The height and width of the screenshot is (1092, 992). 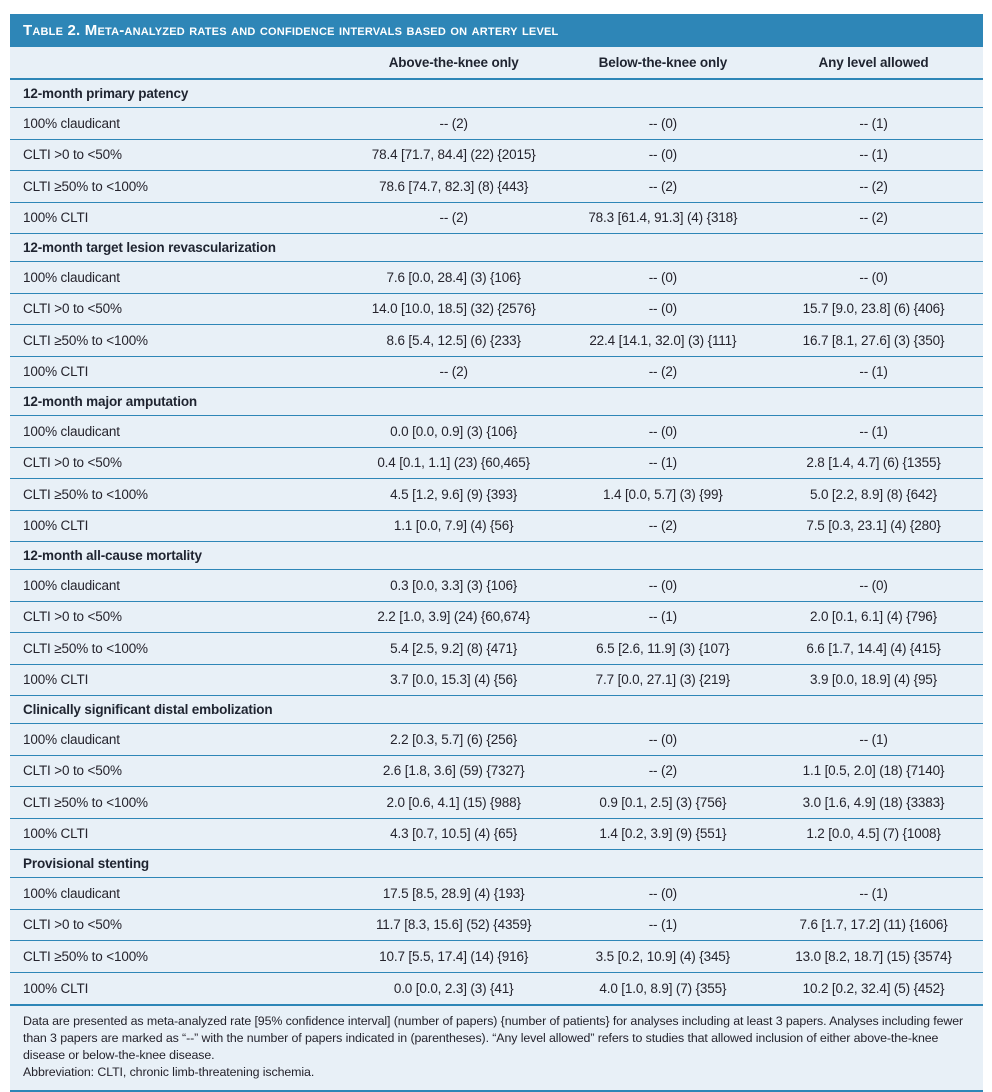 I want to click on value-cell: 4.3 [0.7, 10.5] (4) {65}, so click(x=453, y=834).